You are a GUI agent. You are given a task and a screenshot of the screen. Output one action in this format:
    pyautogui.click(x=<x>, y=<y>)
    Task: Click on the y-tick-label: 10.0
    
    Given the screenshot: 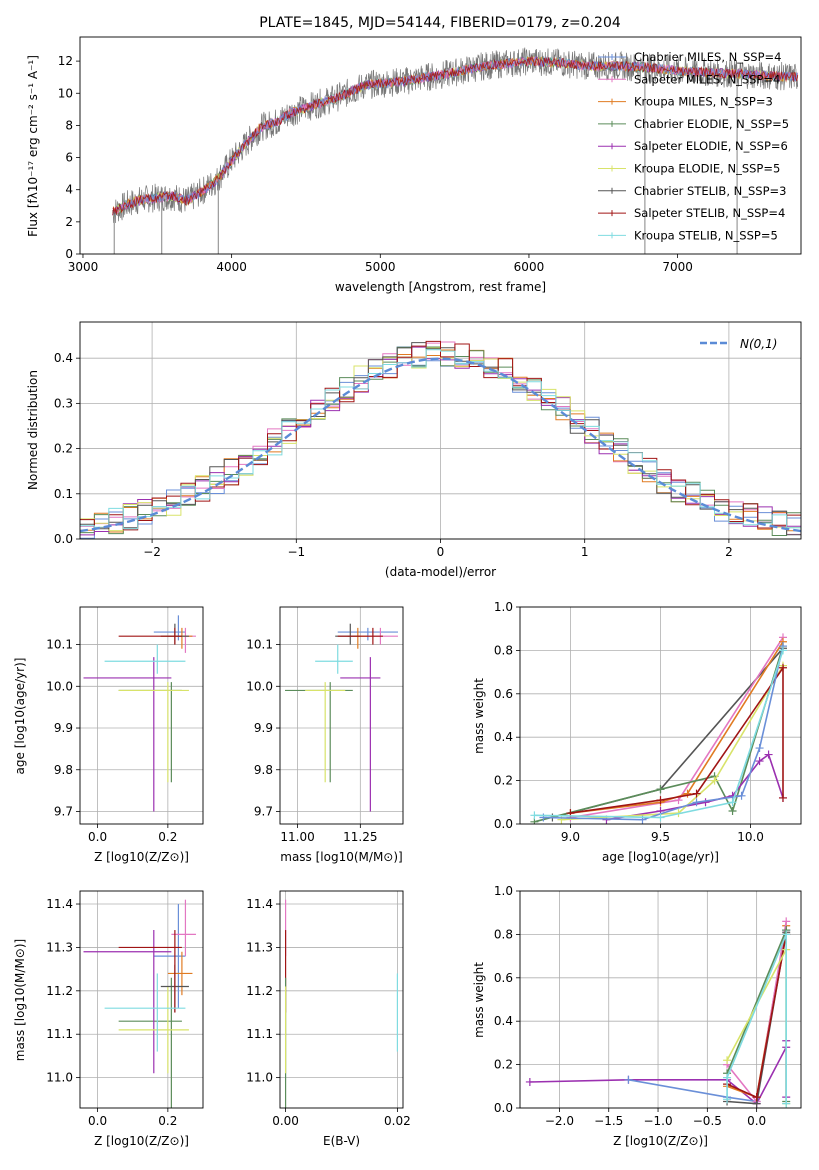 What is the action you would take?
    pyautogui.click(x=59, y=686)
    